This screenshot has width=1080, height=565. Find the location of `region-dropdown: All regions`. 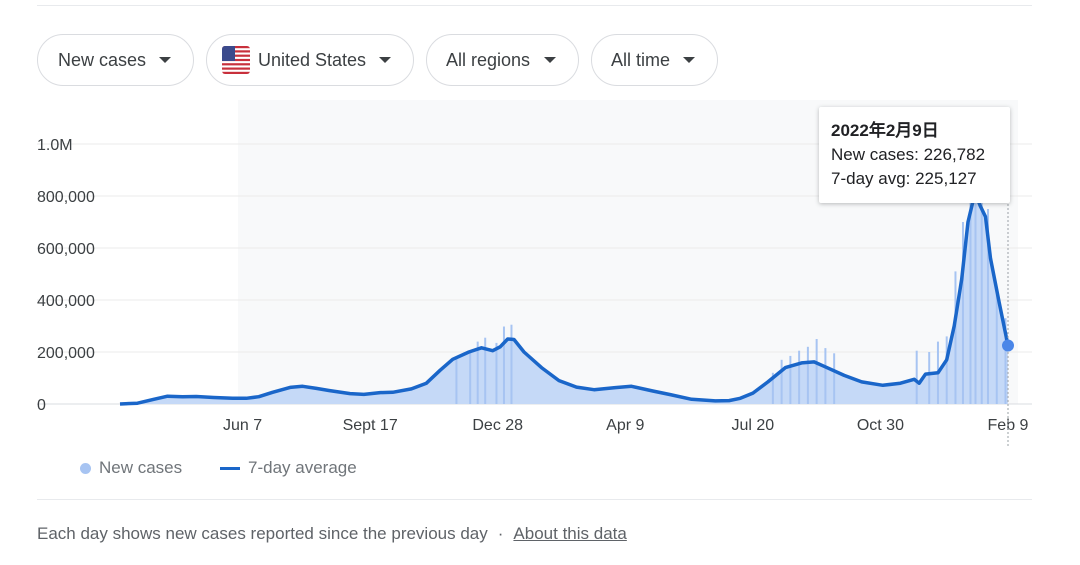

region-dropdown: All regions is located at coordinates (502, 60).